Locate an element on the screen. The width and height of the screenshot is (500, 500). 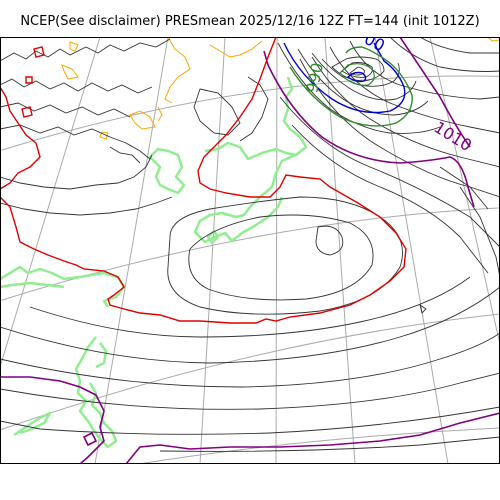
isobar-1020-northwest is located at coordinates (20, 138).